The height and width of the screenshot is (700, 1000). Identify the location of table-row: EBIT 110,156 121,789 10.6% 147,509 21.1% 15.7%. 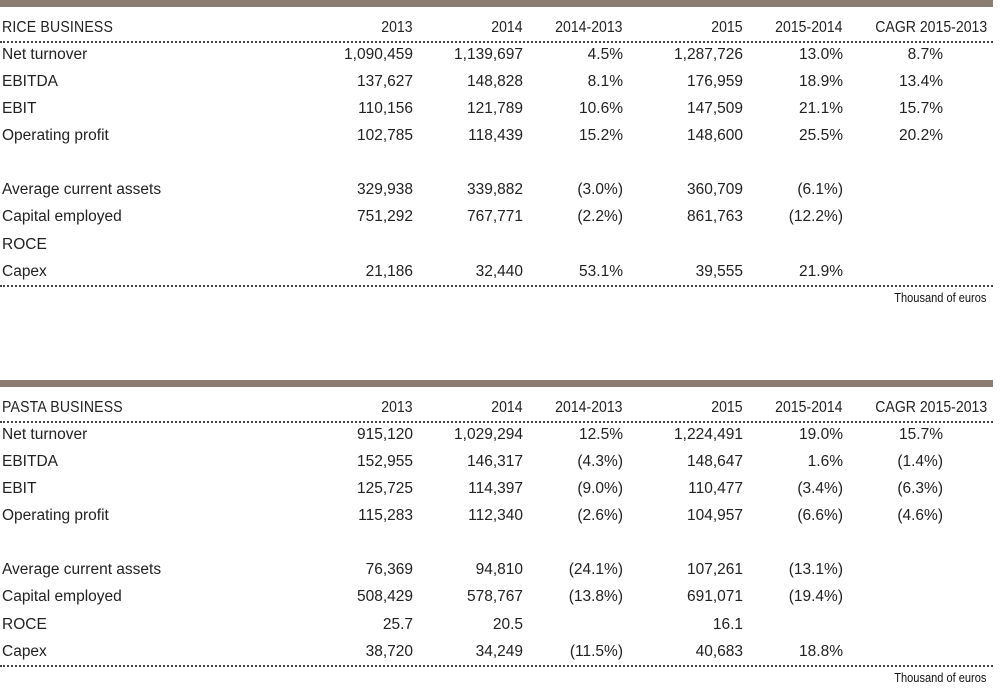
(496, 108).